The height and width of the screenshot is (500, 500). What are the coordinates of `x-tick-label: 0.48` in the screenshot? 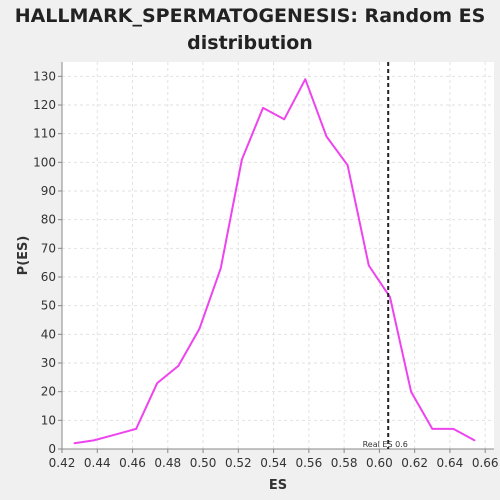 It's located at (167, 463).